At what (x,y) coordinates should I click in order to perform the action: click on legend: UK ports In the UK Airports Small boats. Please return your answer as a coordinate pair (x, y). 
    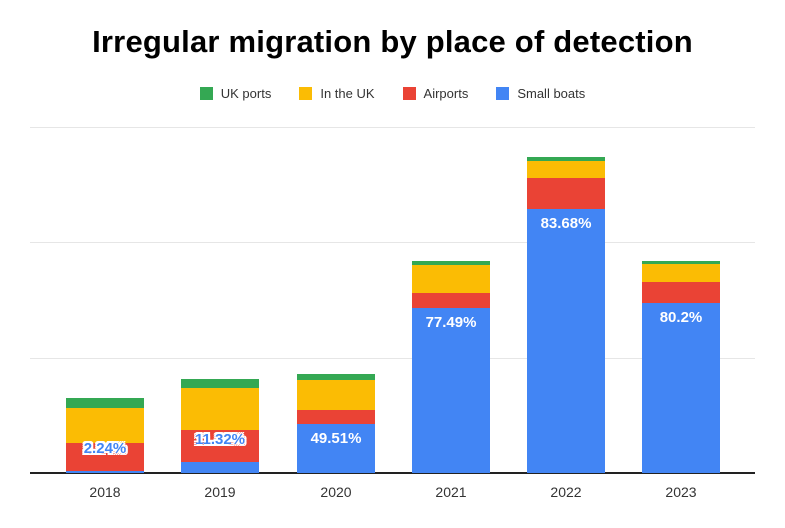
    Looking at the image, I should click on (392, 93).